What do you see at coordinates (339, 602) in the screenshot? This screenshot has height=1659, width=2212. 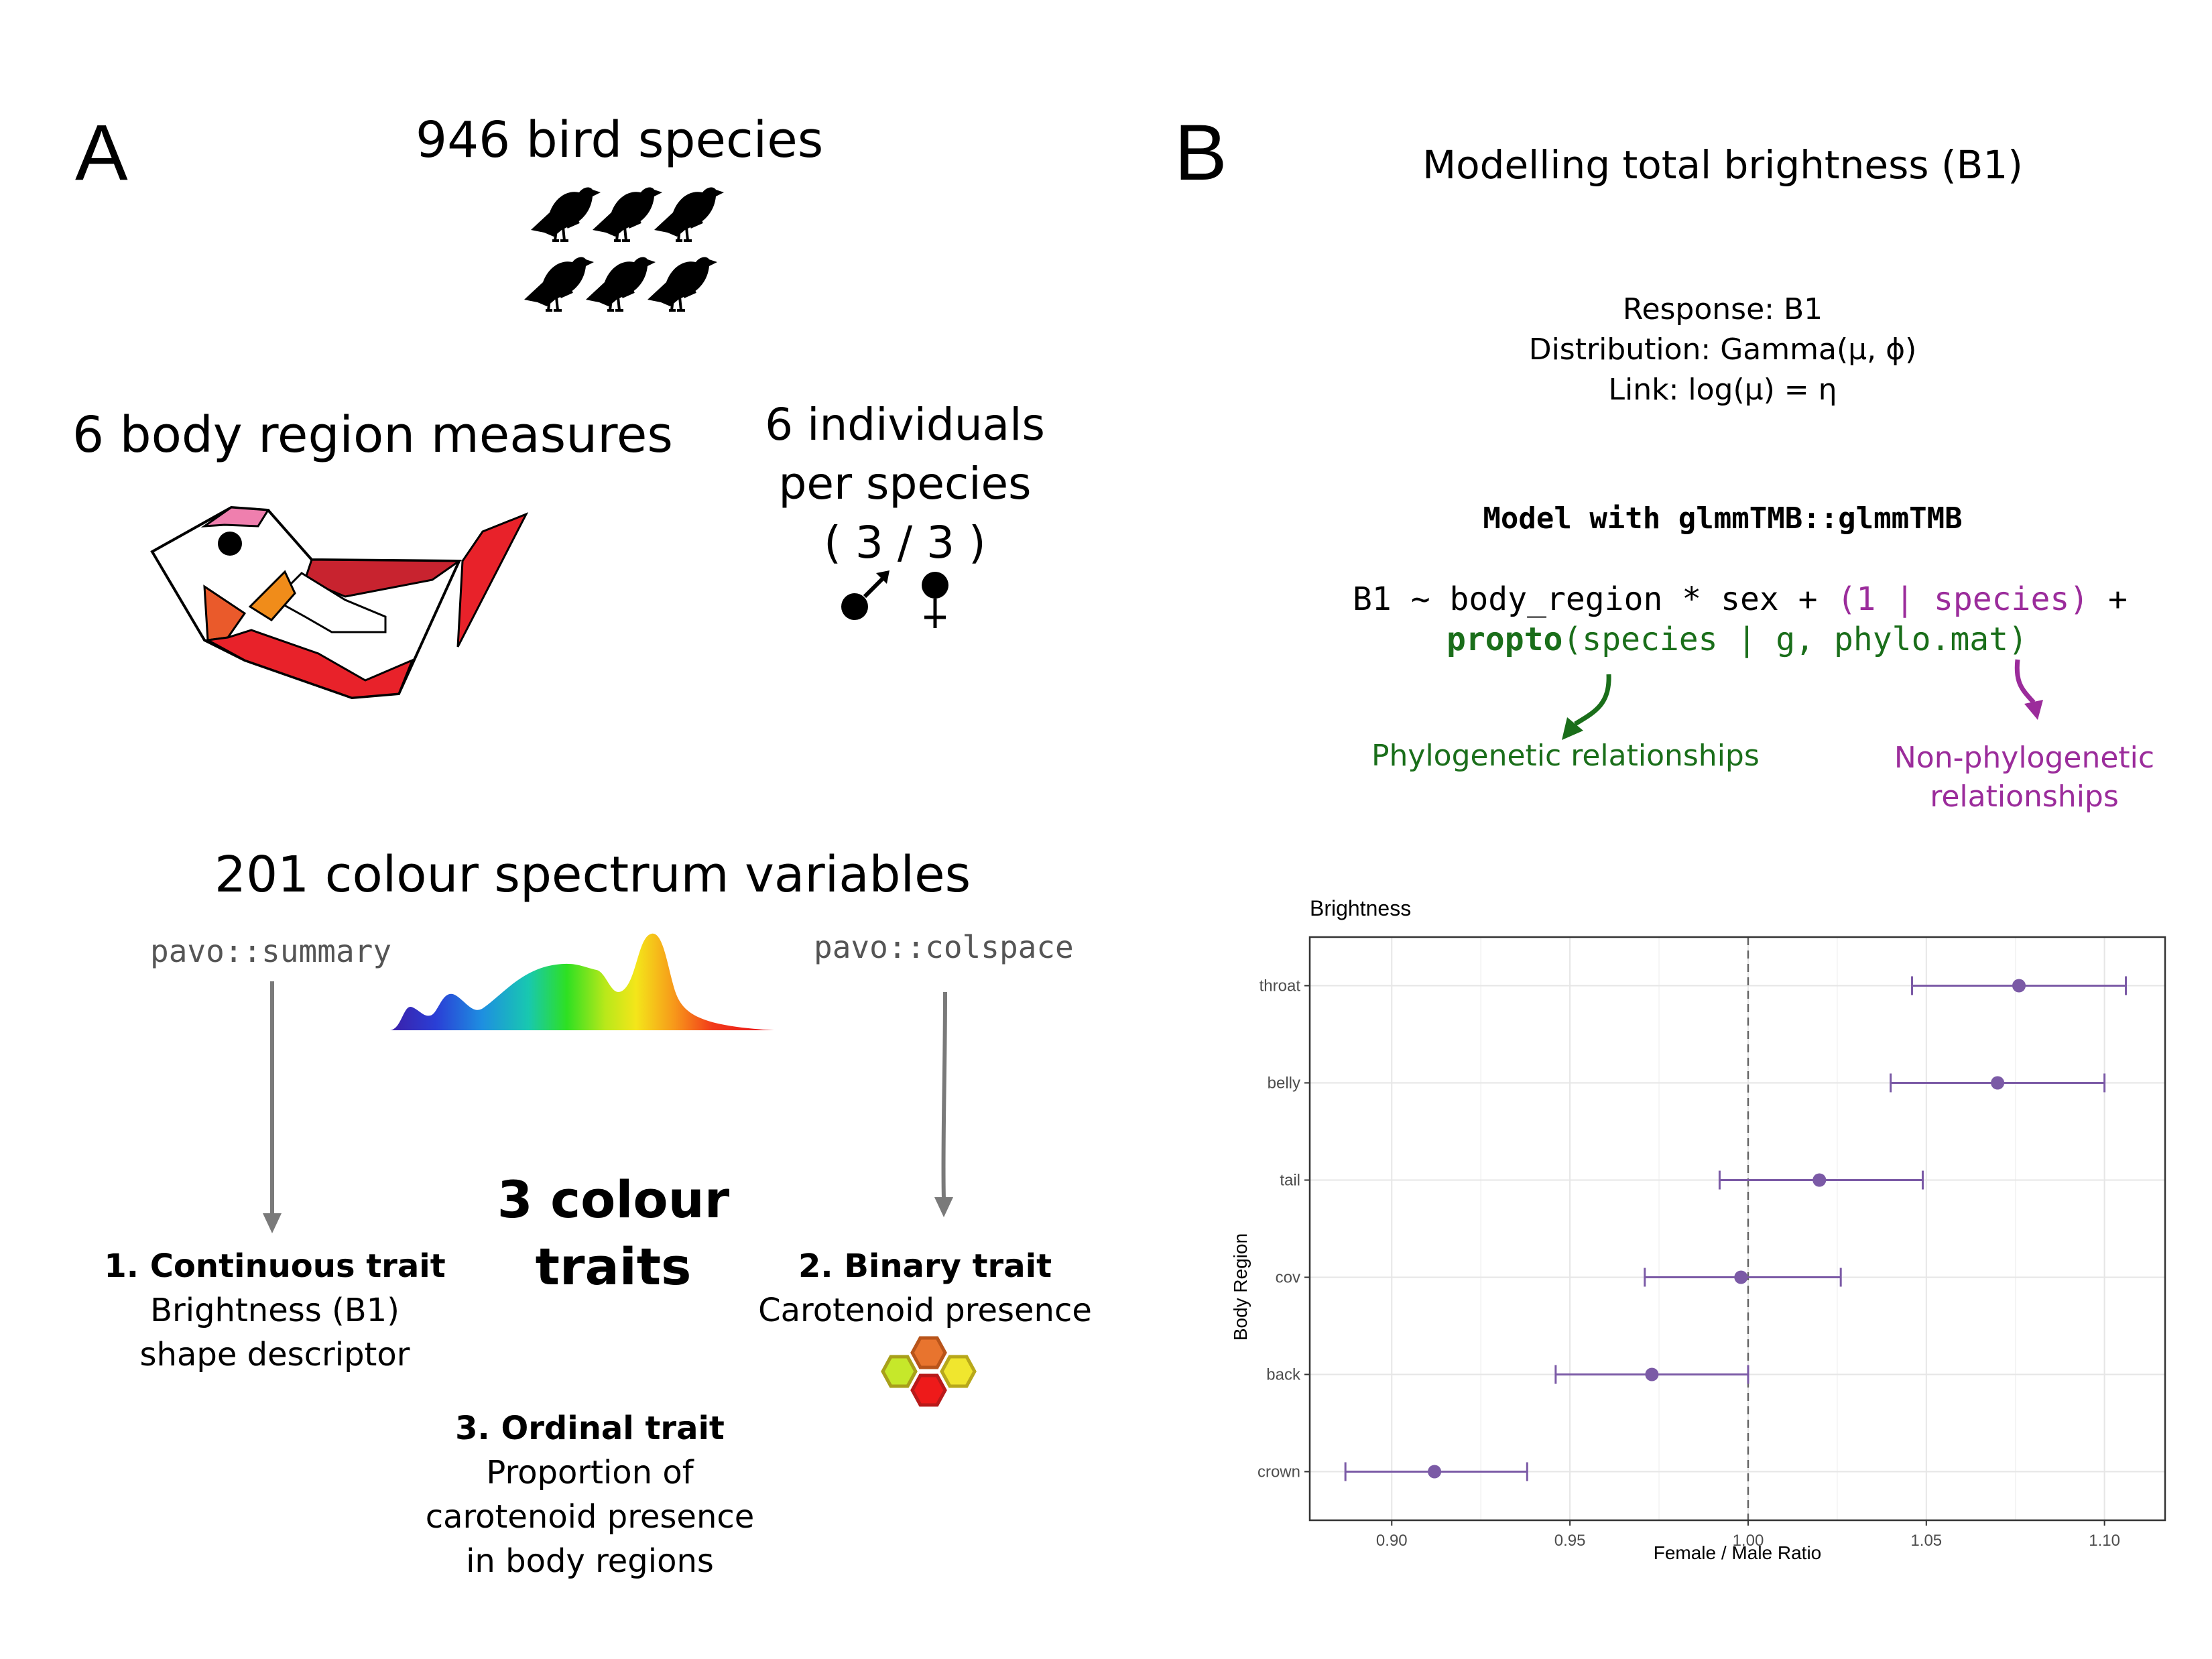 I see `bird-region-diagram-icon` at bounding box center [339, 602].